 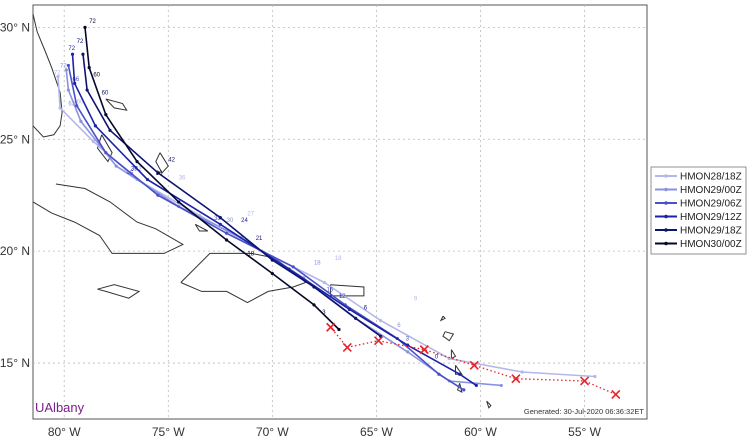 I want to click on legend-entry-label: HMON29/06Z, so click(x=711, y=204).